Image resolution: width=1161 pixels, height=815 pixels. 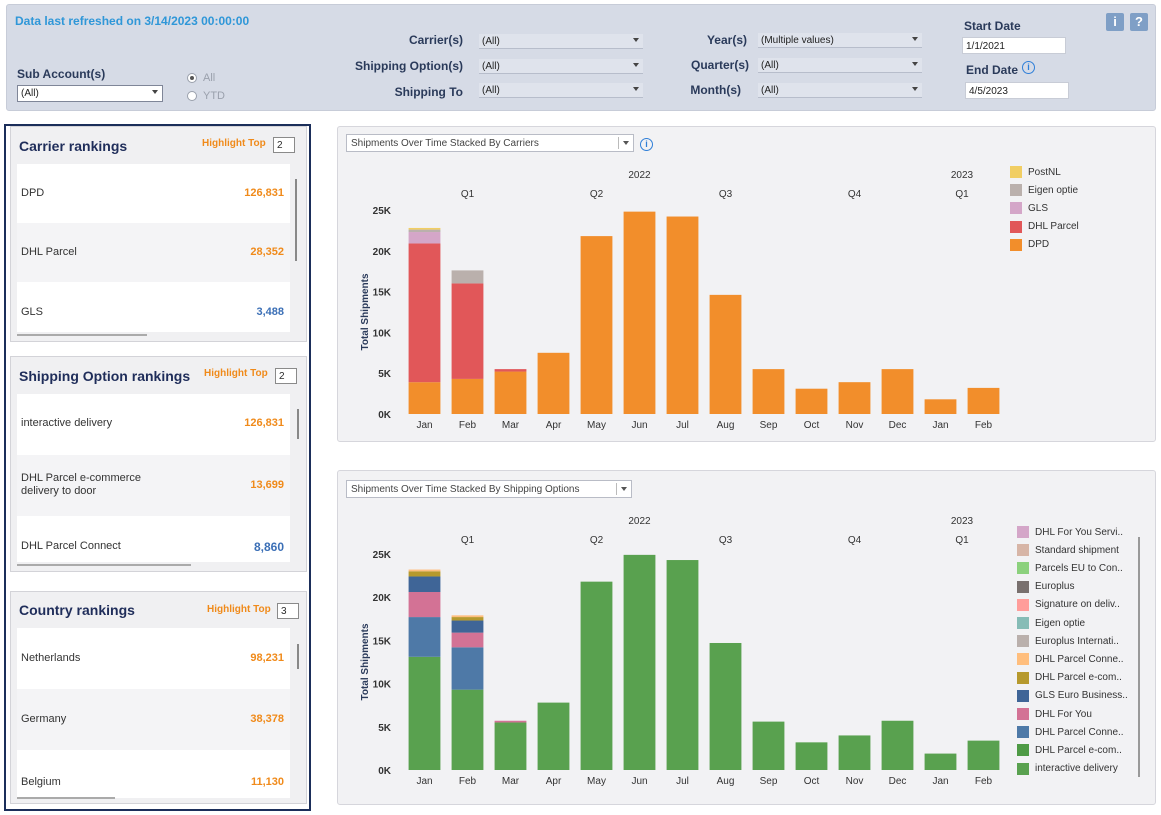 What do you see at coordinates (1115, 22) in the screenshot?
I see `info-button: i` at bounding box center [1115, 22].